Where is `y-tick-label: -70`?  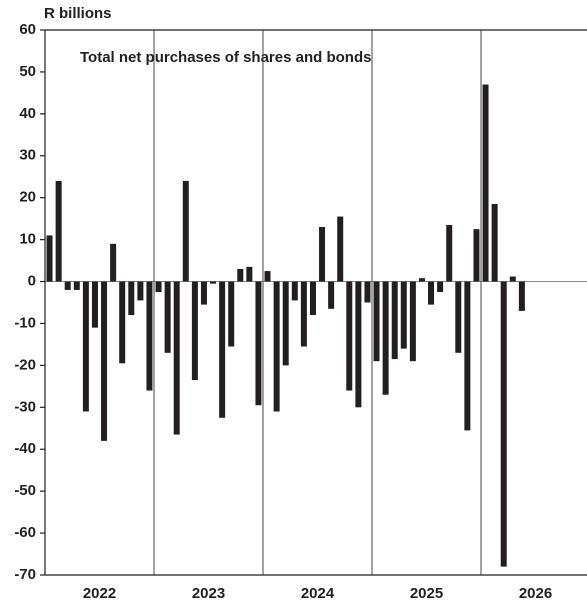 y-tick-label: -70 is located at coordinates (25, 574).